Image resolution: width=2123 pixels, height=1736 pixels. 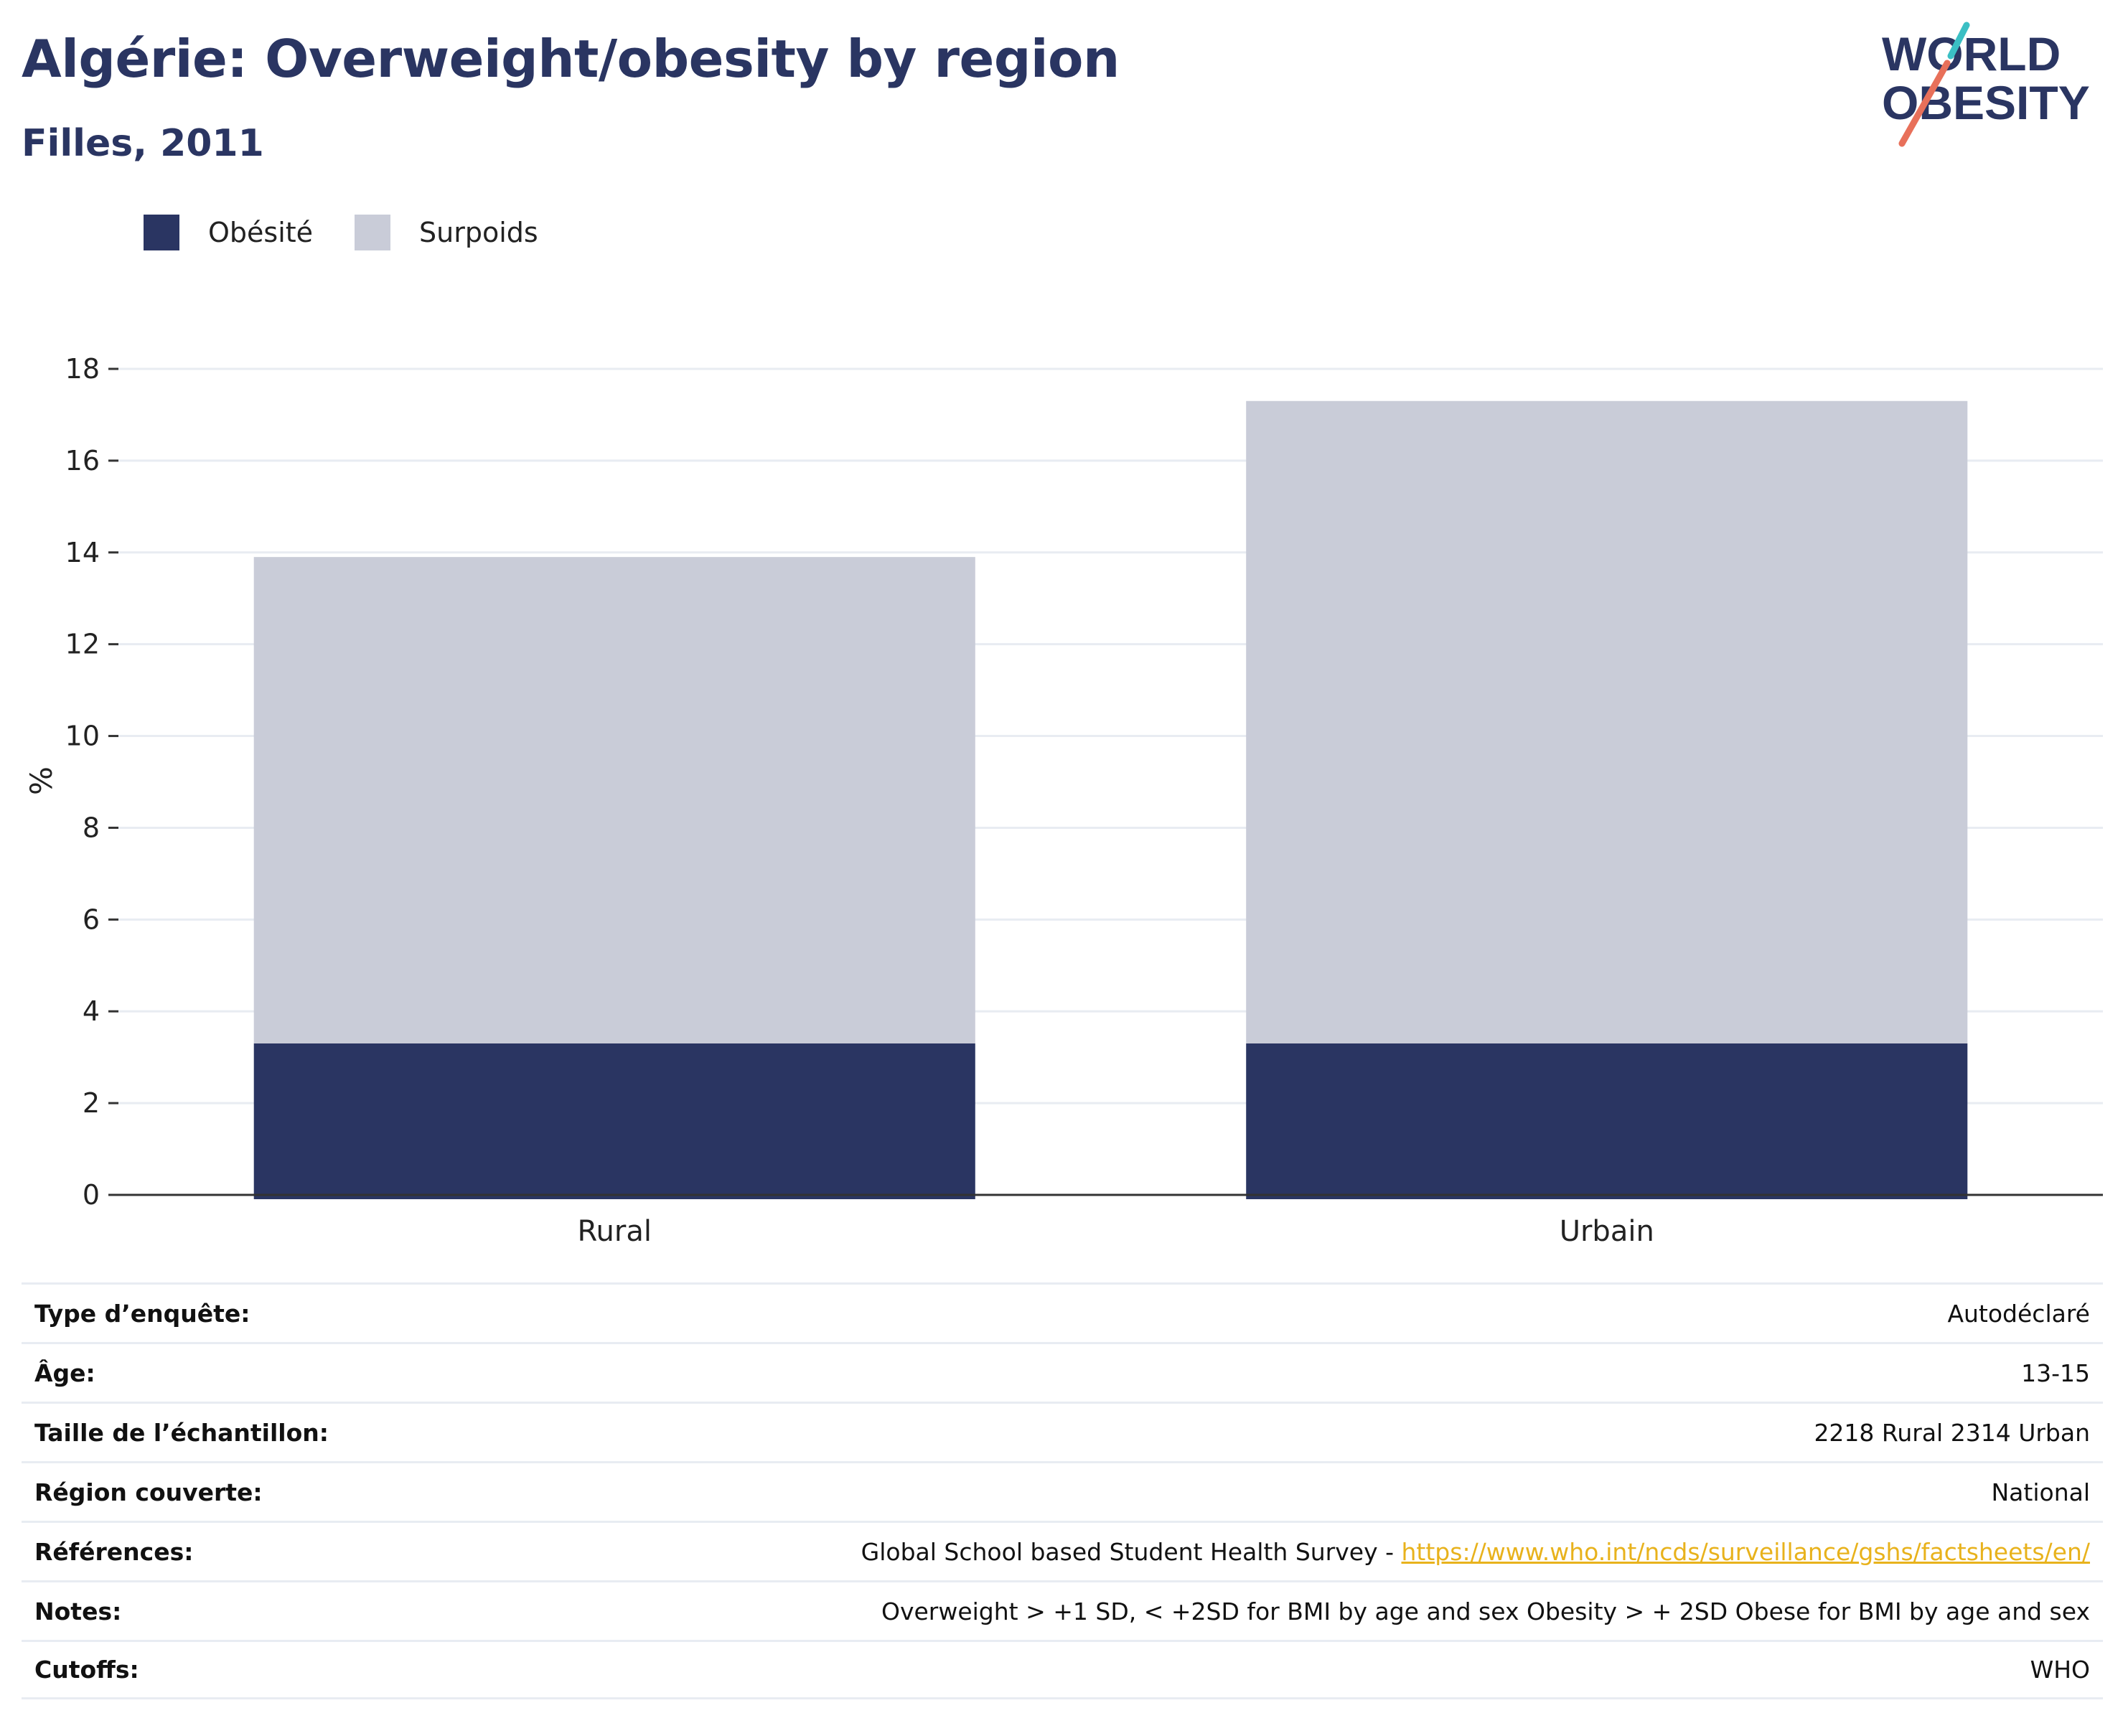 I want to click on info-label: Cutoffs:, so click(x=86, y=1670).